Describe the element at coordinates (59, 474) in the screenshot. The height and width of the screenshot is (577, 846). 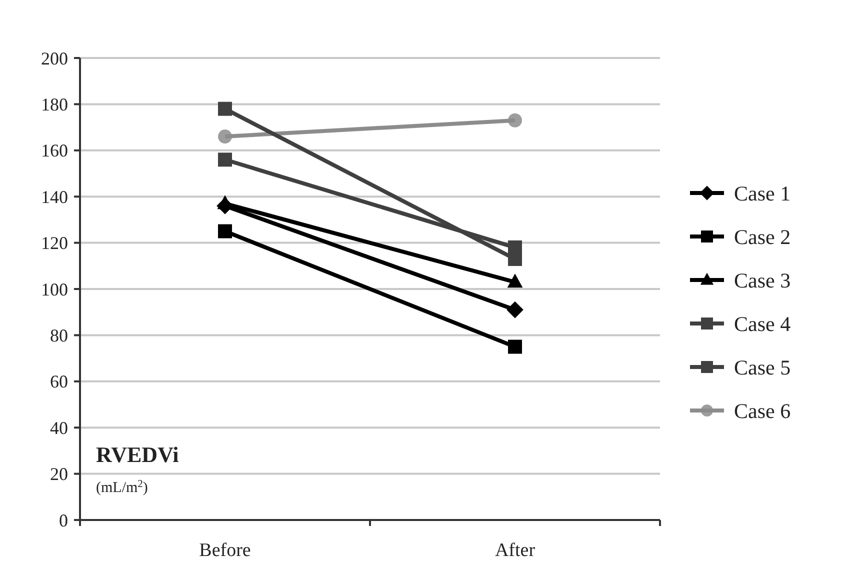
I see `y-tick-label: 20` at that location.